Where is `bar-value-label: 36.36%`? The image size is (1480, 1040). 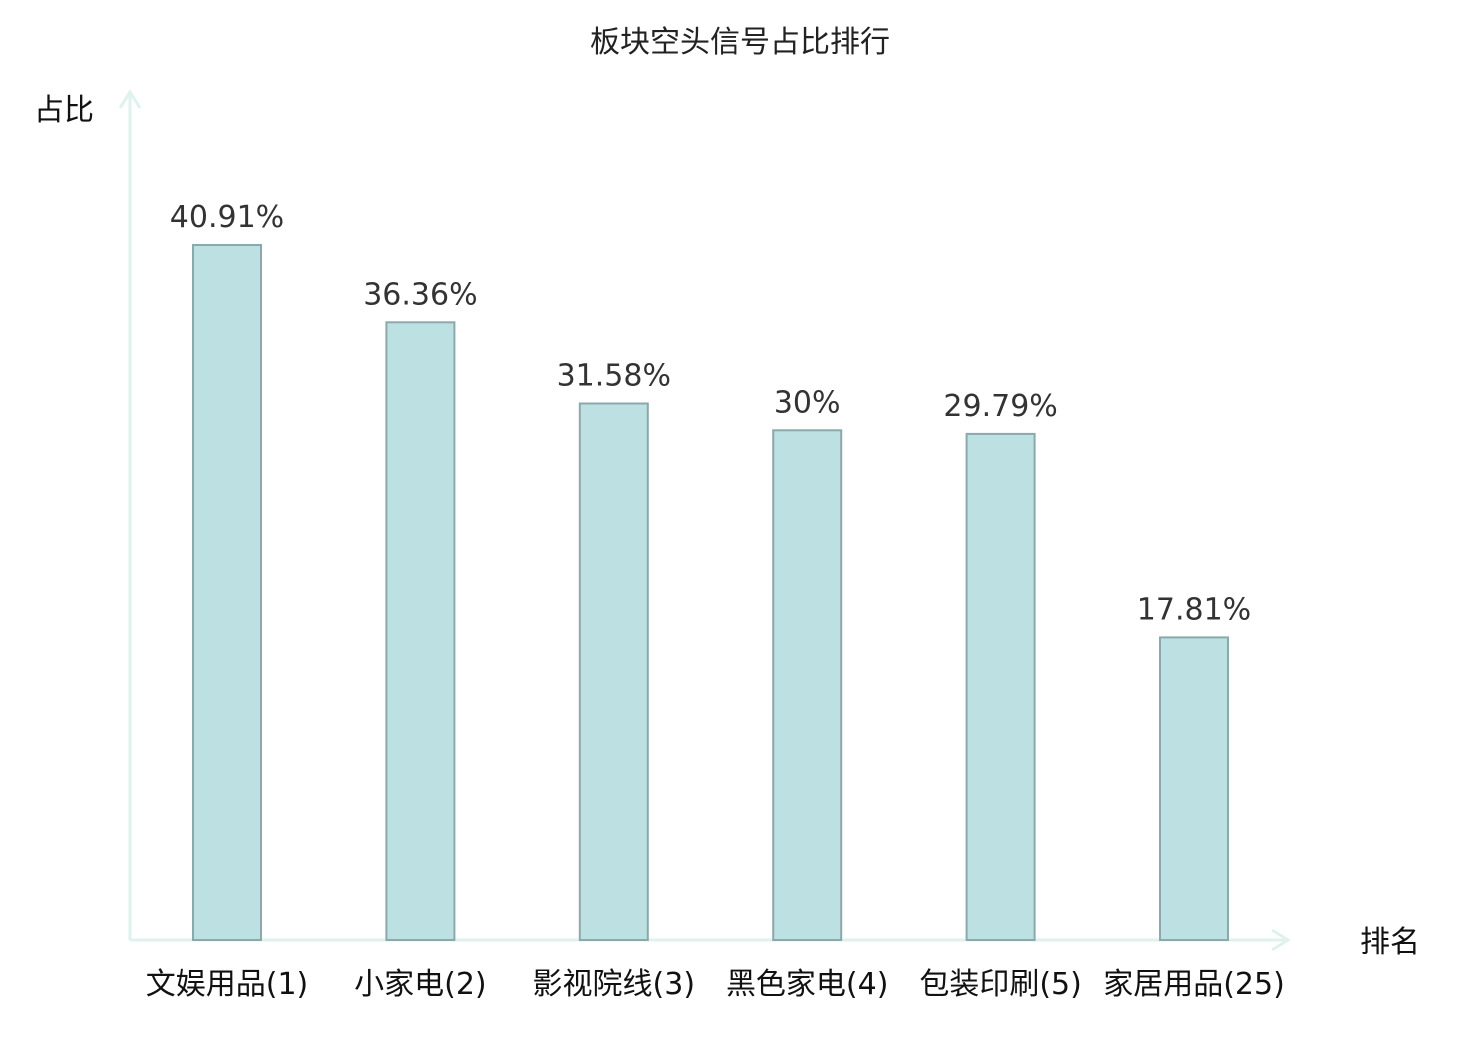 bar-value-label: 36.36% is located at coordinates (420, 294).